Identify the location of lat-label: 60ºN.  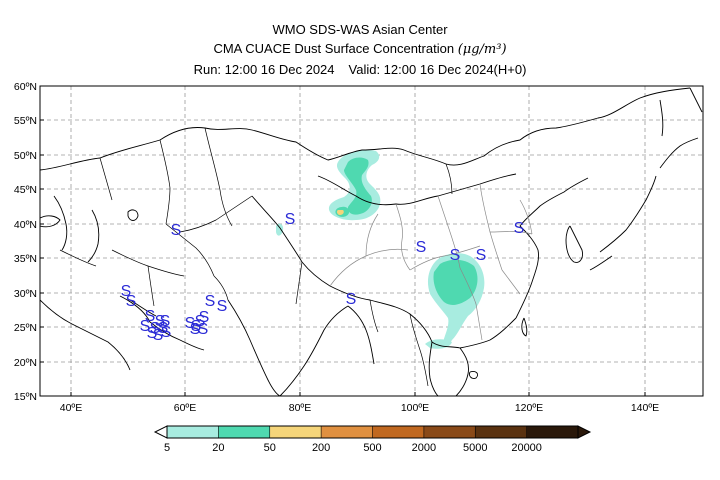
(25, 87).